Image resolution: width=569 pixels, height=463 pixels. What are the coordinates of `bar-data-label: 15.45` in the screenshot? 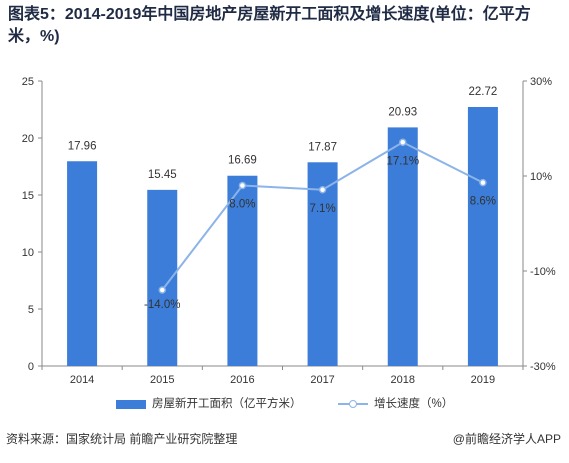 It's located at (162, 175).